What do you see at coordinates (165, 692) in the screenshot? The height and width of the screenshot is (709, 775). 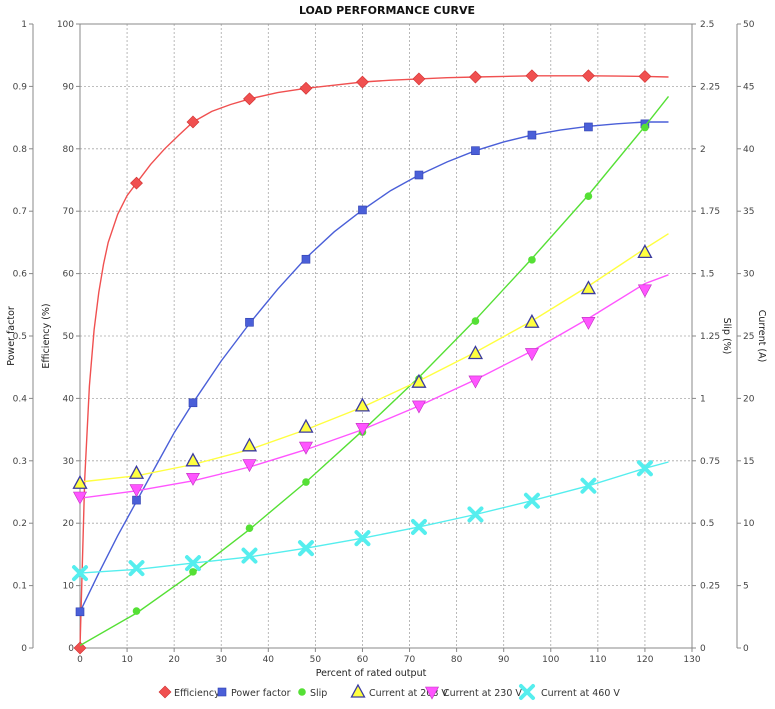 I see `legend-marker-efficiency` at bounding box center [165, 692].